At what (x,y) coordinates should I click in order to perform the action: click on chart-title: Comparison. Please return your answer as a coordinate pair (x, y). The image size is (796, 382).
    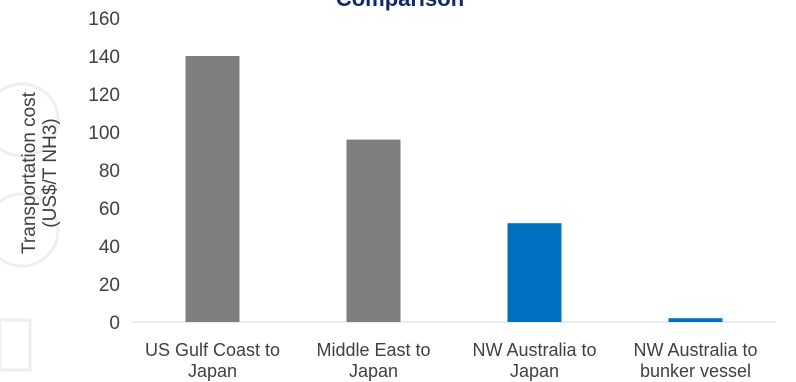
    Looking at the image, I should click on (400, 6).